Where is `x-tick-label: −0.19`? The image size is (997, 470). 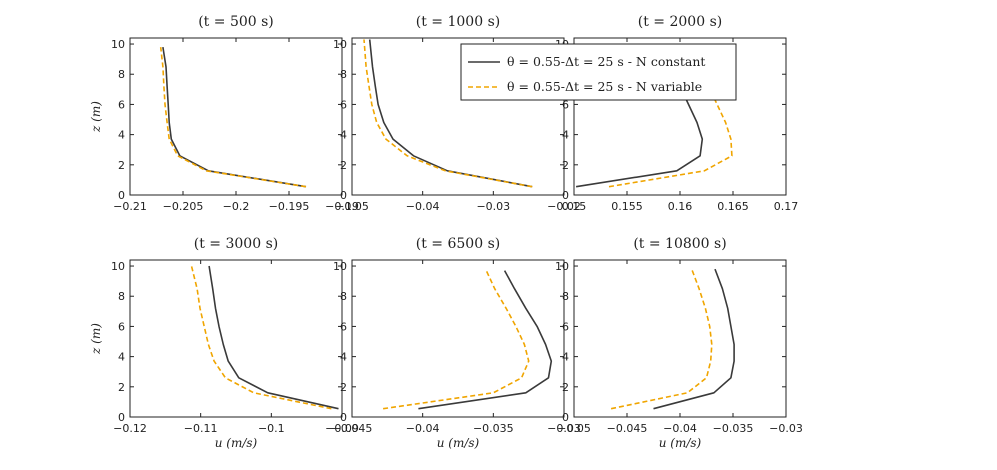 x-tick-label: −0.19 is located at coordinates (342, 206).